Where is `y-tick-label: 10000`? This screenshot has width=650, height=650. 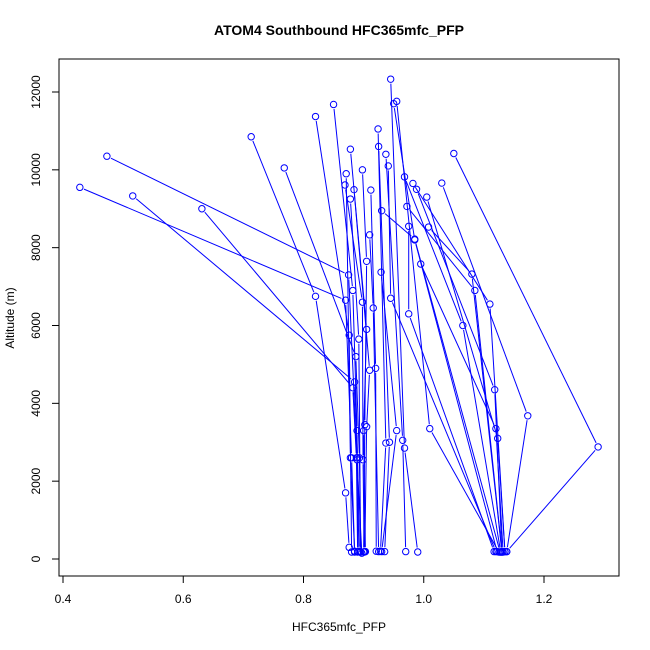
y-tick-label: 10000 is located at coordinates (36, 170).